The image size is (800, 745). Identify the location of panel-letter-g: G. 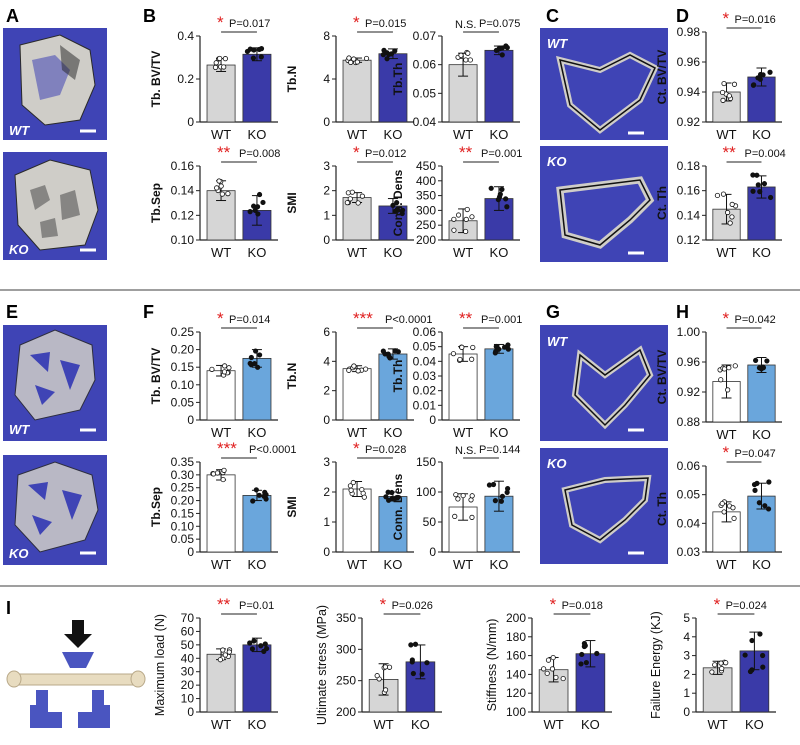
(553, 312).